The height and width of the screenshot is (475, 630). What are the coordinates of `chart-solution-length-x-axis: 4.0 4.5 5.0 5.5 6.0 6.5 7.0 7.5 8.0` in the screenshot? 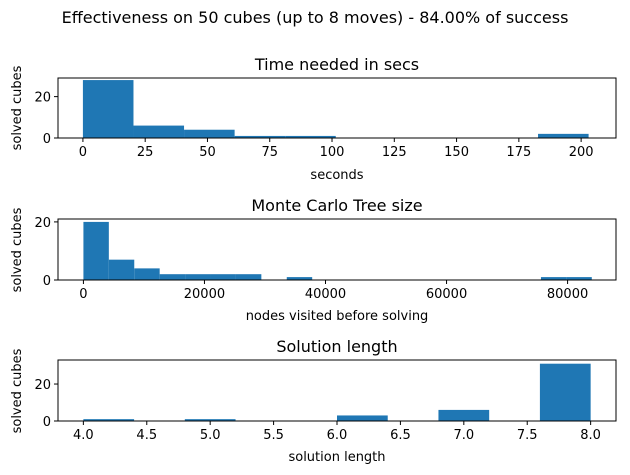 It's located at (337, 432).